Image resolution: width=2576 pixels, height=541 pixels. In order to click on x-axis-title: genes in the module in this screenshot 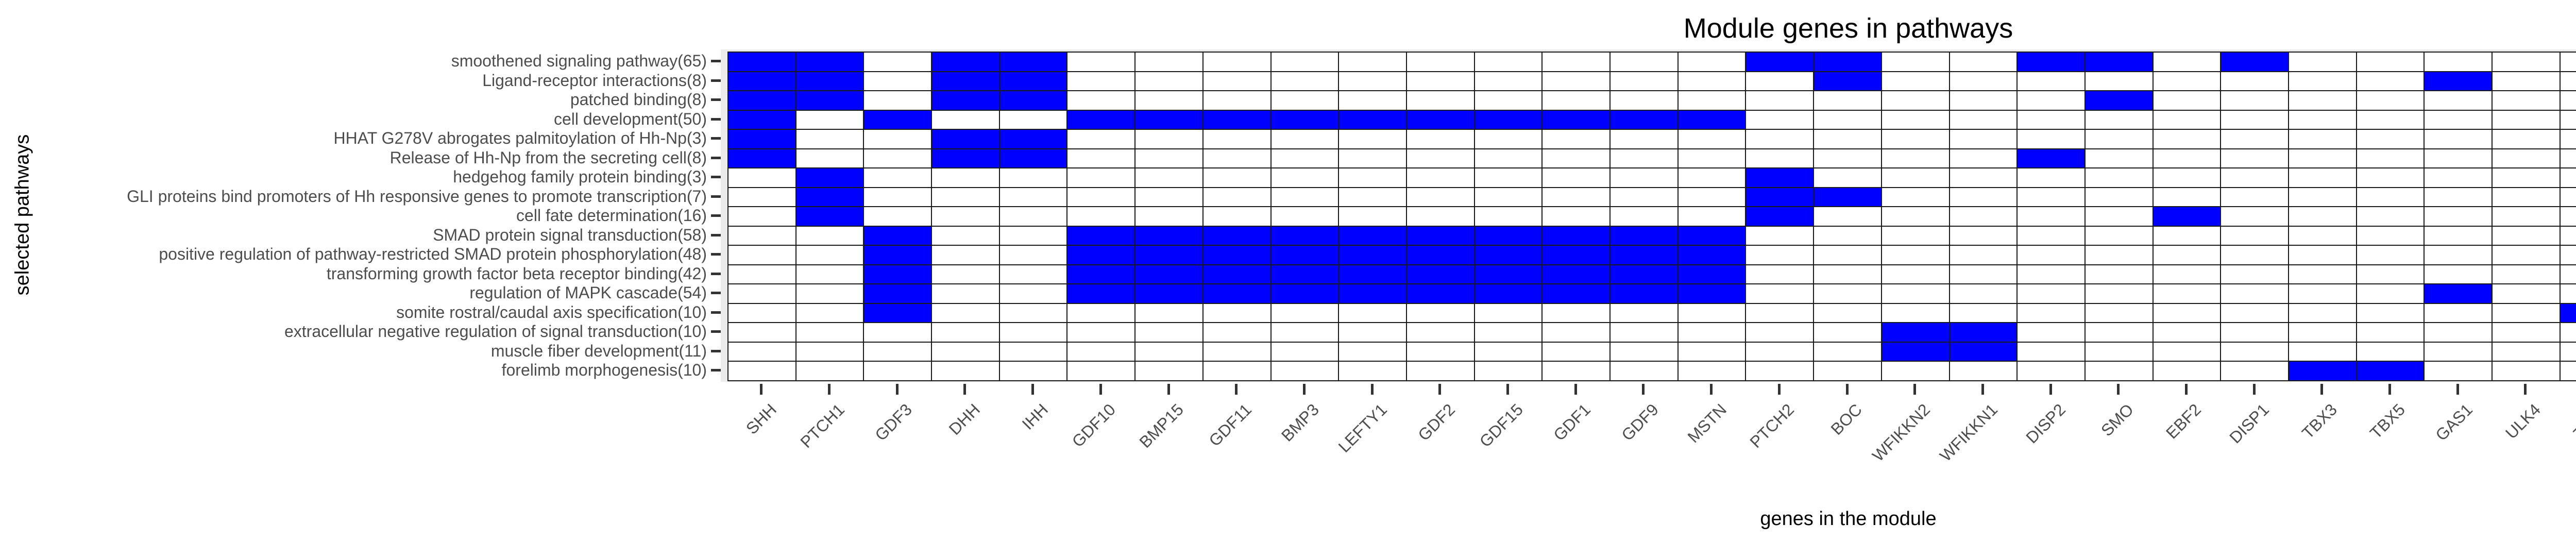, I will do `click(1849, 519)`.